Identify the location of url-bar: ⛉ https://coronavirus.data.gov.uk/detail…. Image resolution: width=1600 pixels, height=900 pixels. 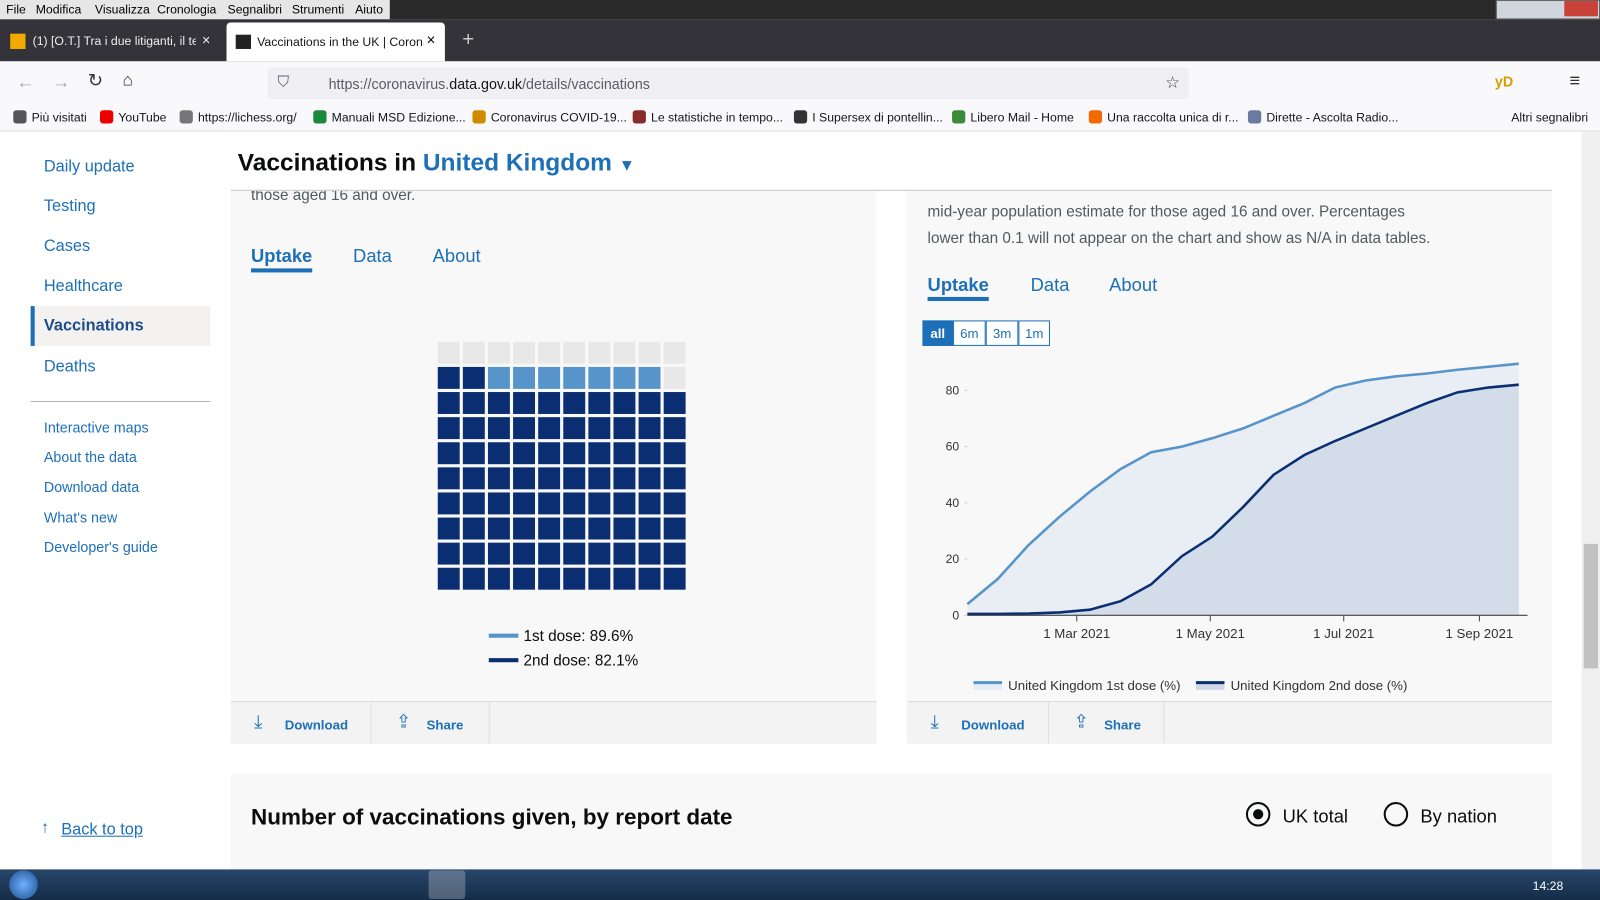
(728, 83).